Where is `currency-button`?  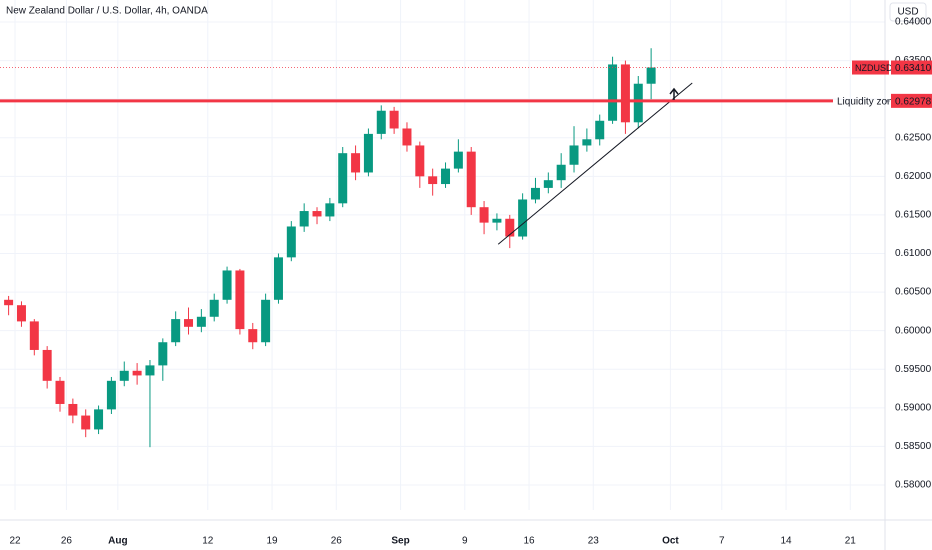 currency-button is located at coordinates (908, 12).